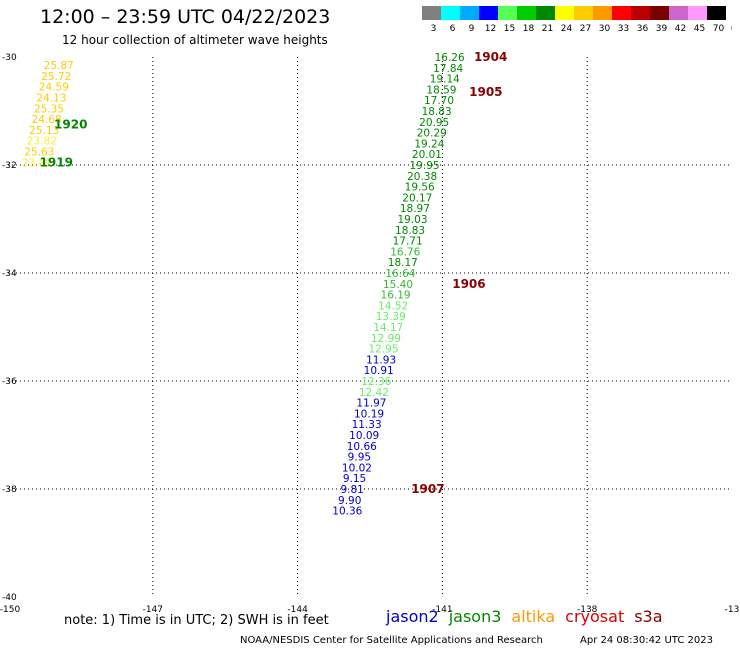  What do you see at coordinates (56, 162) in the screenshot?
I see `pass-number-label: 1919` at bounding box center [56, 162].